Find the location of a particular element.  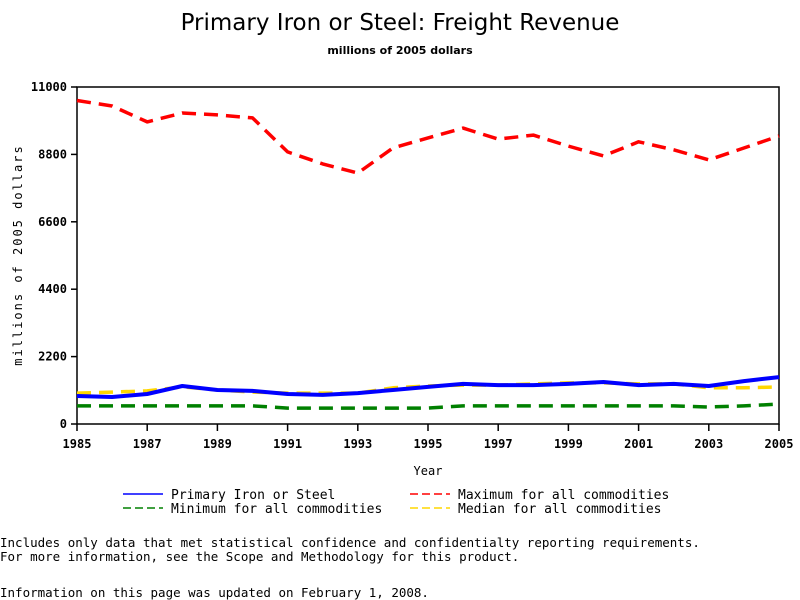

x-tick-label: 1993 is located at coordinates (357, 444).